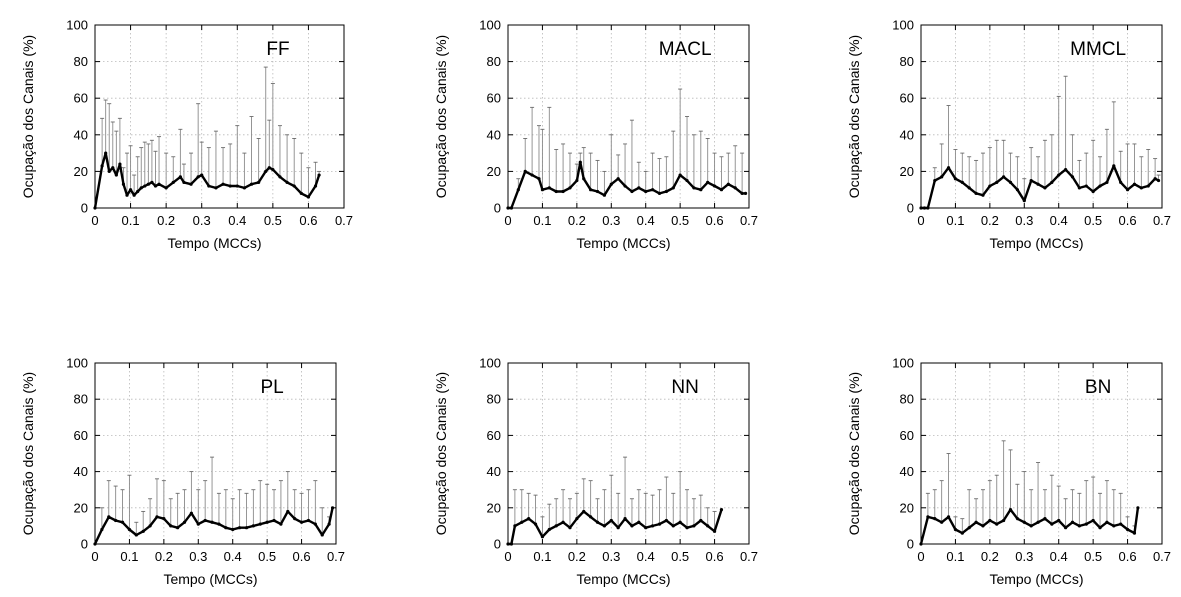 This screenshot has height=597, width=1181. What do you see at coordinates (267, 556) in the screenshot?
I see `x-tick-label: 0.5` at bounding box center [267, 556].